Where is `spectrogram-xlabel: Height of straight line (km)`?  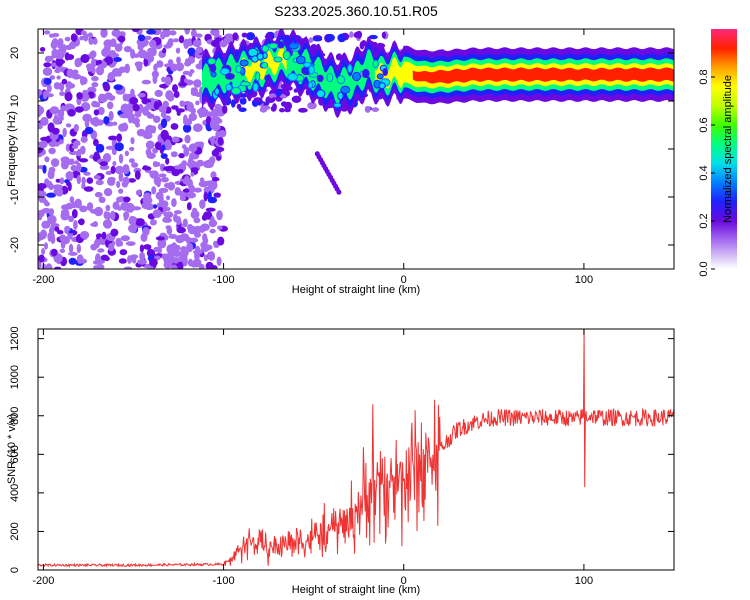
spectrogram-xlabel: Height of straight line (km) is located at coordinates (356, 290).